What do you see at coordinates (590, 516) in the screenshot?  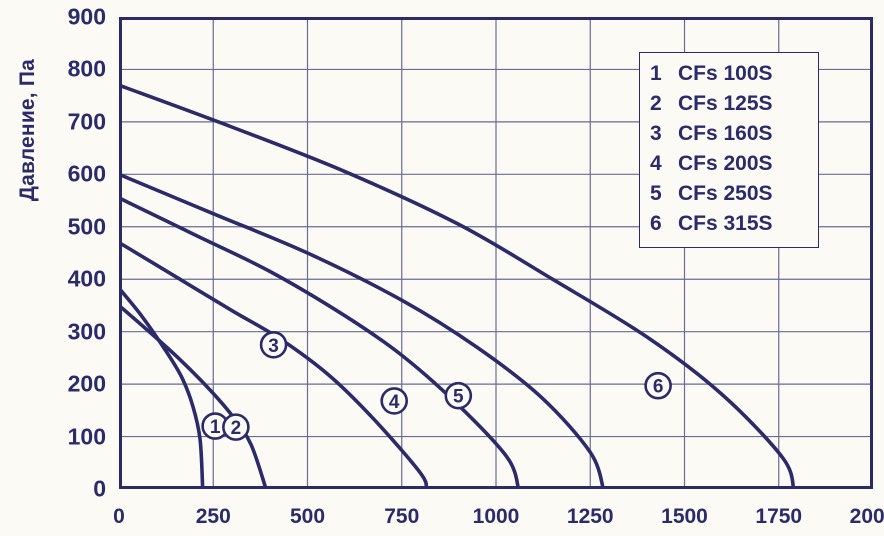 I see `x-tick-label: 1250` at bounding box center [590, 516].